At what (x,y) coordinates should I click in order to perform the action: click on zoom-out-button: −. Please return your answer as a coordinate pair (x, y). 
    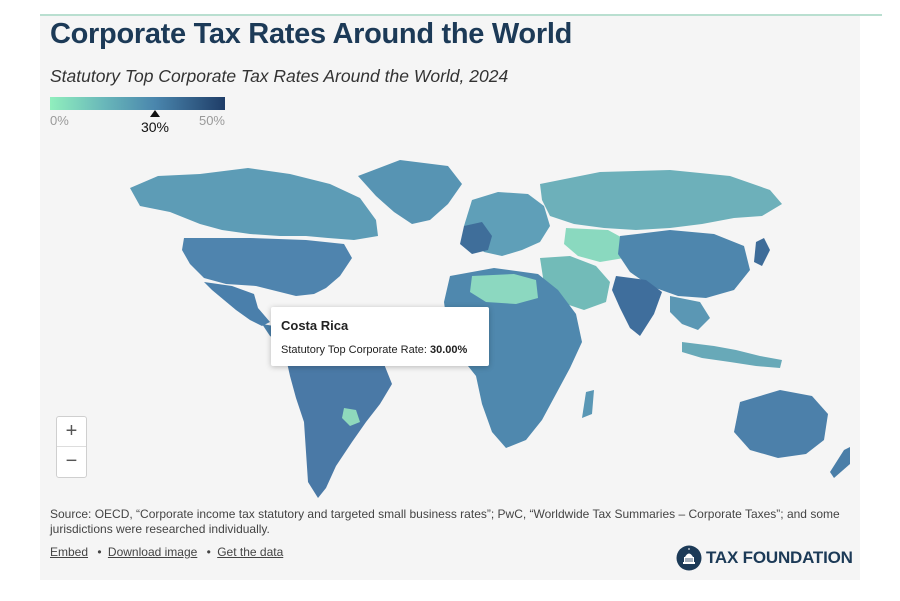
    Looking at the image, I should click on (71, 461).